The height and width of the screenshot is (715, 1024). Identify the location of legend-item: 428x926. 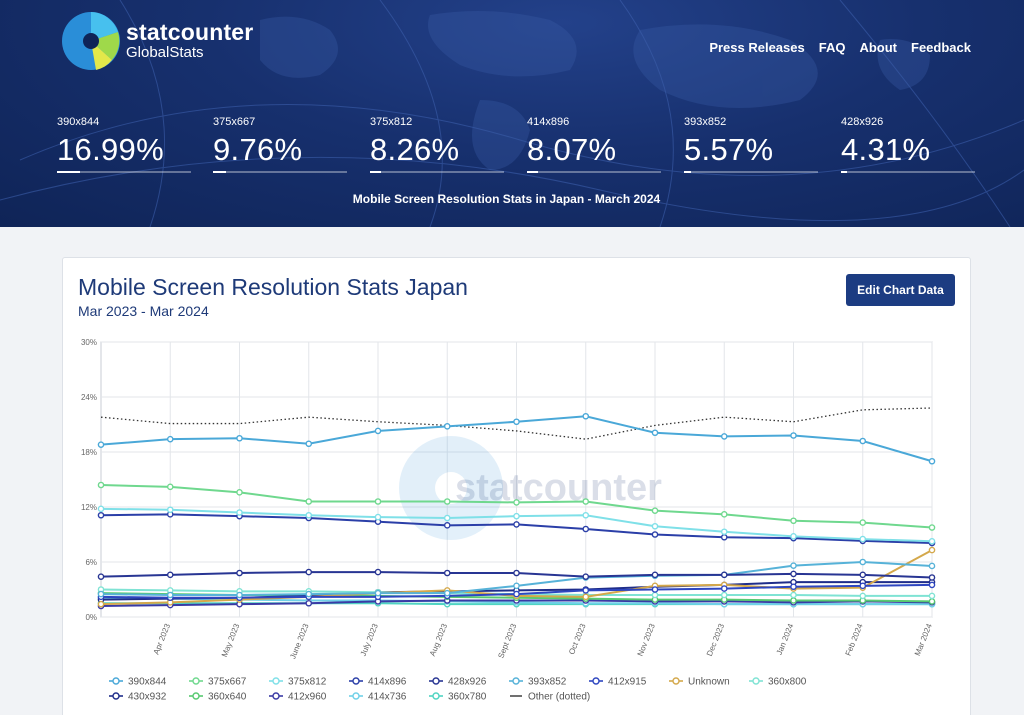
(458, 682).